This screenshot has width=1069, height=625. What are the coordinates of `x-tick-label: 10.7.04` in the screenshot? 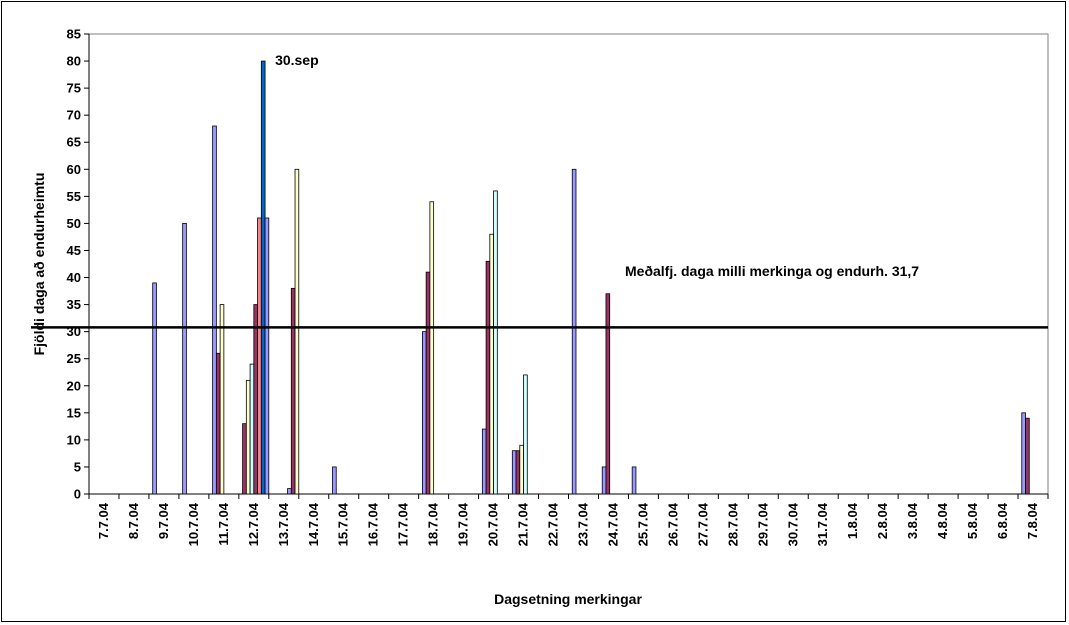 It's located at (193, 524).